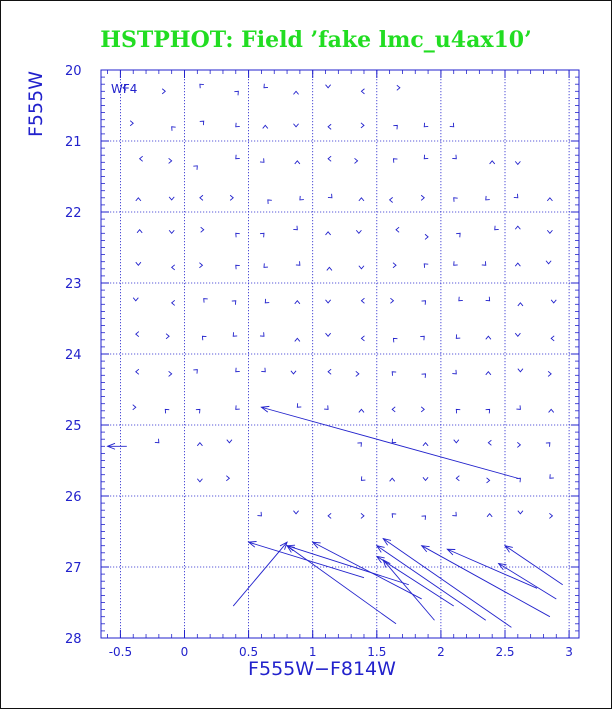 This screenshot has height=709, width=612. Describe the element at coordinates (73, 568) in the screenshot. I see `y-tick-label: 27` at that location.